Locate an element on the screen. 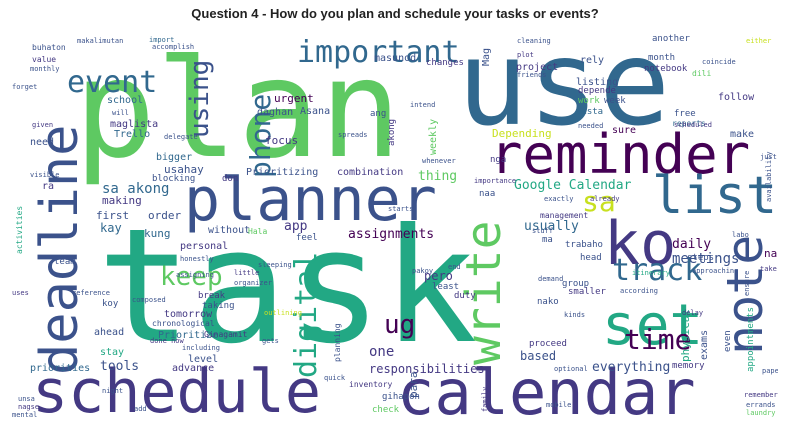 The width and height of the screenshot is (790, 429). word-month: month is located at coordinates (662, 58).